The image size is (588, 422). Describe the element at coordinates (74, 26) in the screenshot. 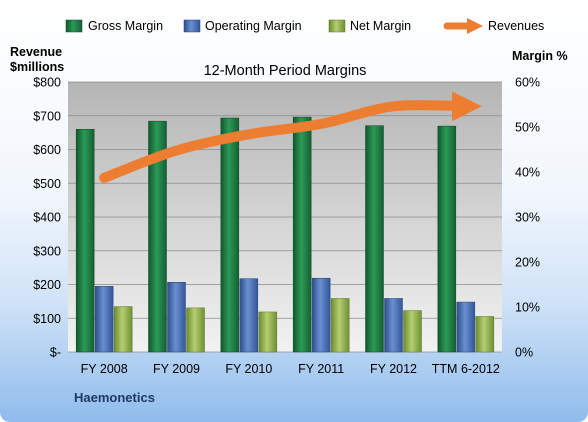

I see `legend-swatch-gross-margin` at that location.